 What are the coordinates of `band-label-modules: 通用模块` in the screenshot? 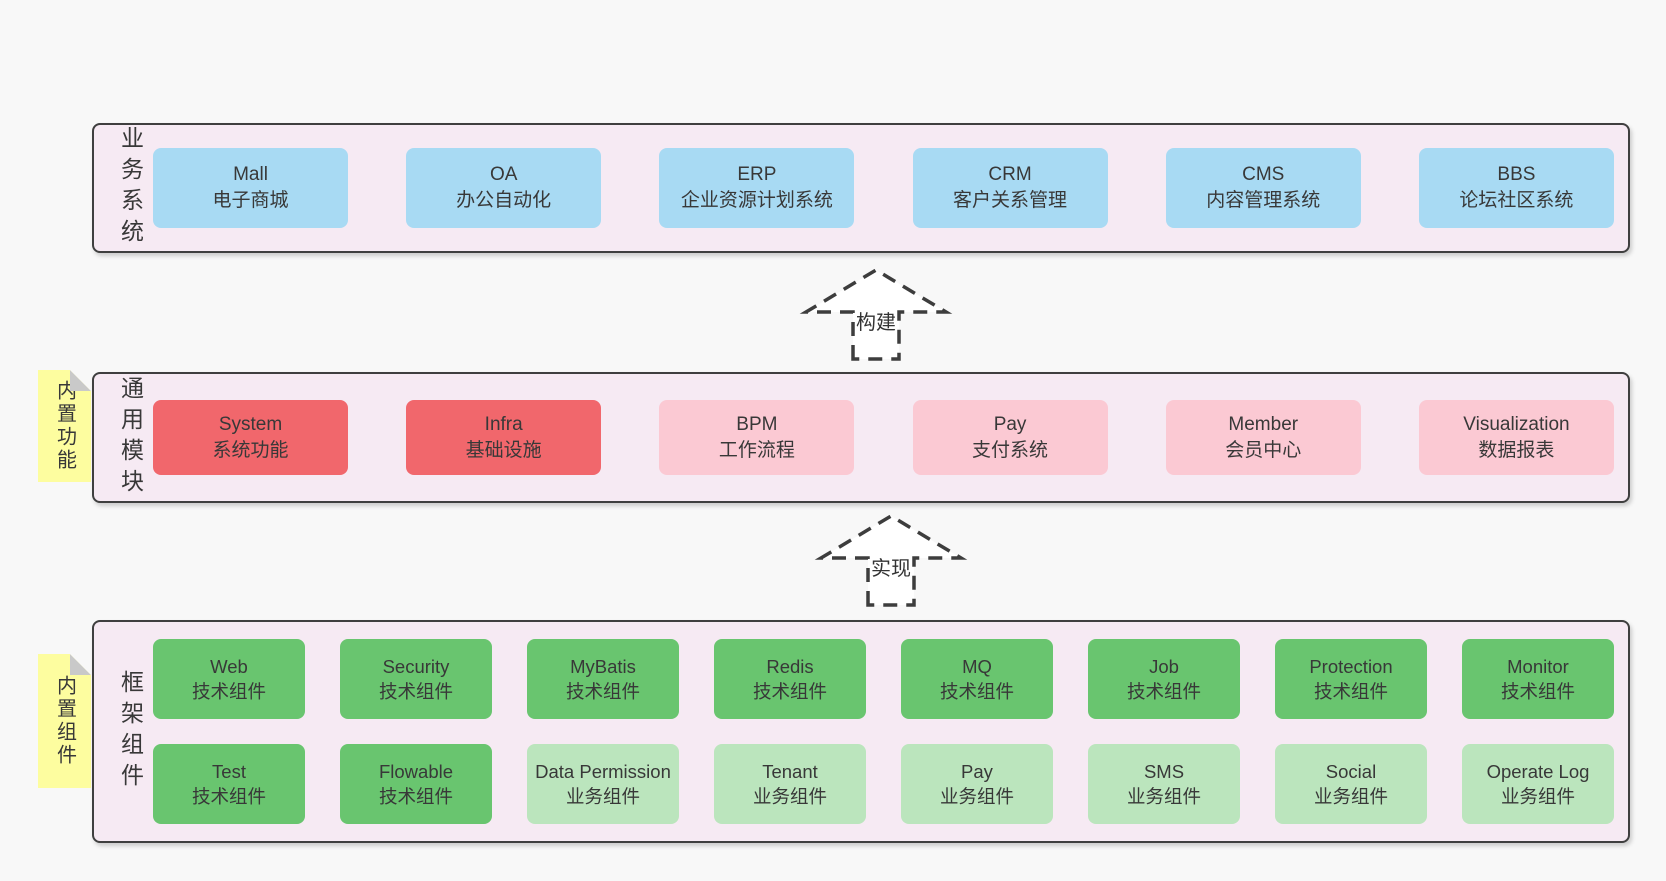 It's located at (130, 437).